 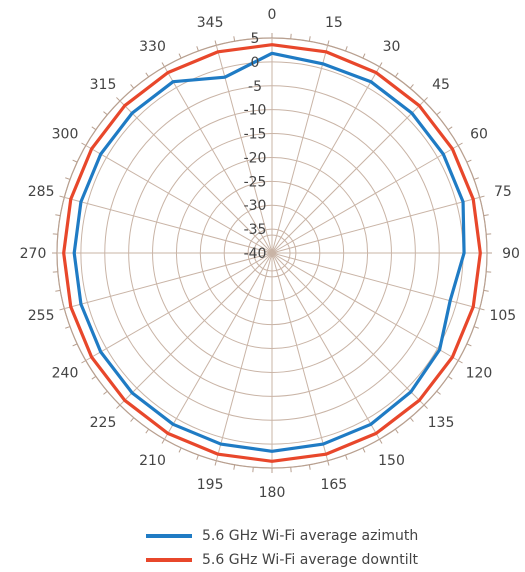 What do you see at coordinates (391, 461) in the screenshot?
I see `angle-label: 150` at bounding box center [391, 461].